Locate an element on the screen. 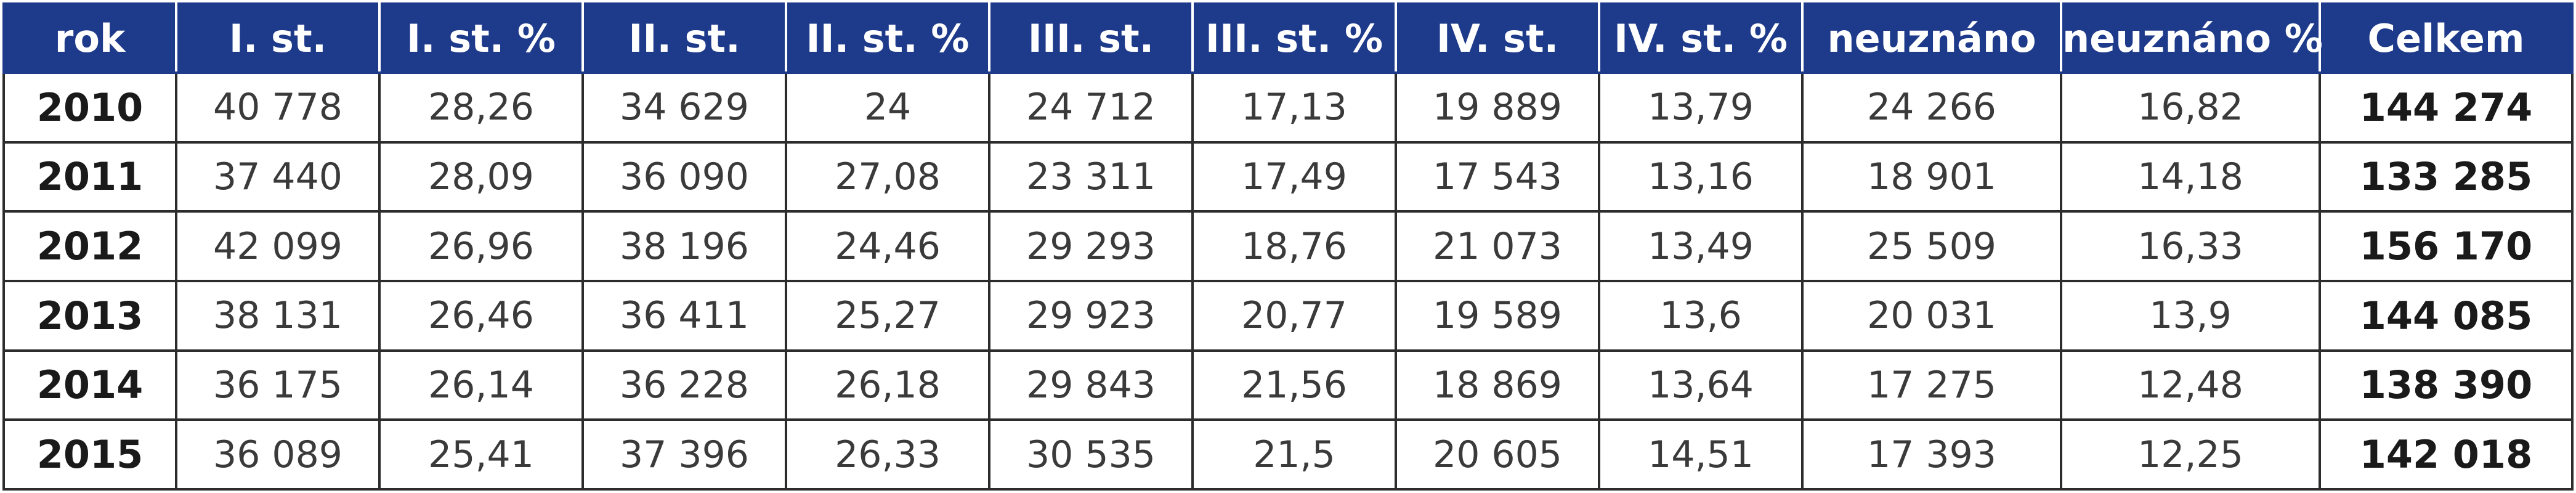 The width and height of the screenshot is (2576, 493). table-cell: 26,46 is located at coordinates (481, 315).